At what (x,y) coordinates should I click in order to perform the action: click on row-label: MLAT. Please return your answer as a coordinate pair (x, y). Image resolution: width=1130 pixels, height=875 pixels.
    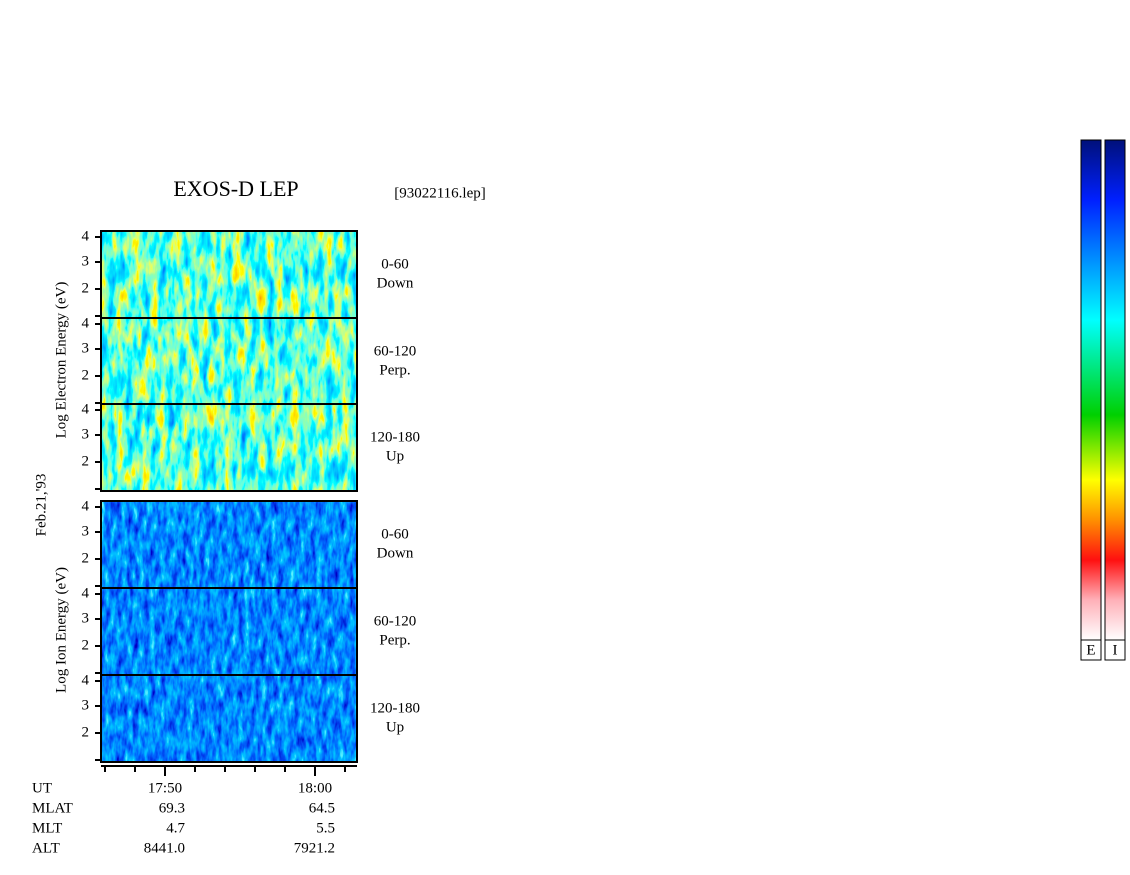
    Looking at the image, I should click on (52, 808).